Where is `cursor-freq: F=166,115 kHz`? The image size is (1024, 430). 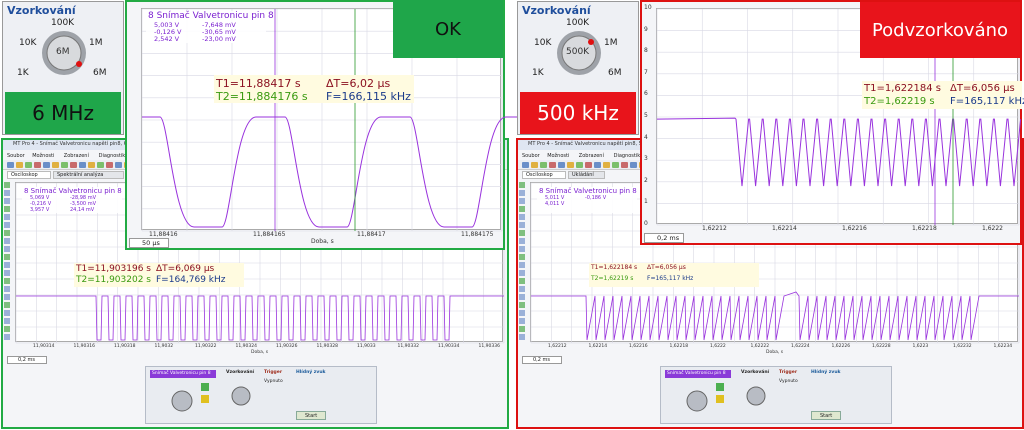
cursor-freq: F=166,115 kHz is located at coordinates (368, 96).